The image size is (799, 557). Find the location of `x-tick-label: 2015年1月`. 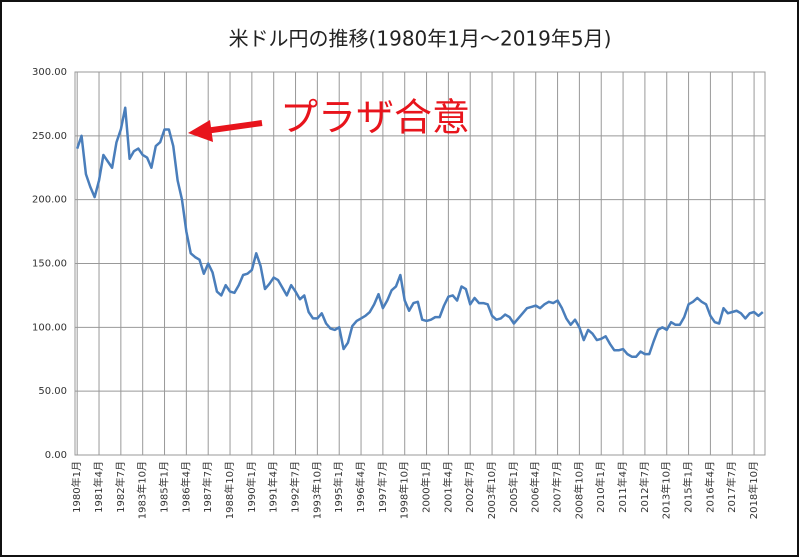

x-tick-label: 2015年1月 is located at coordinates (688, 487).